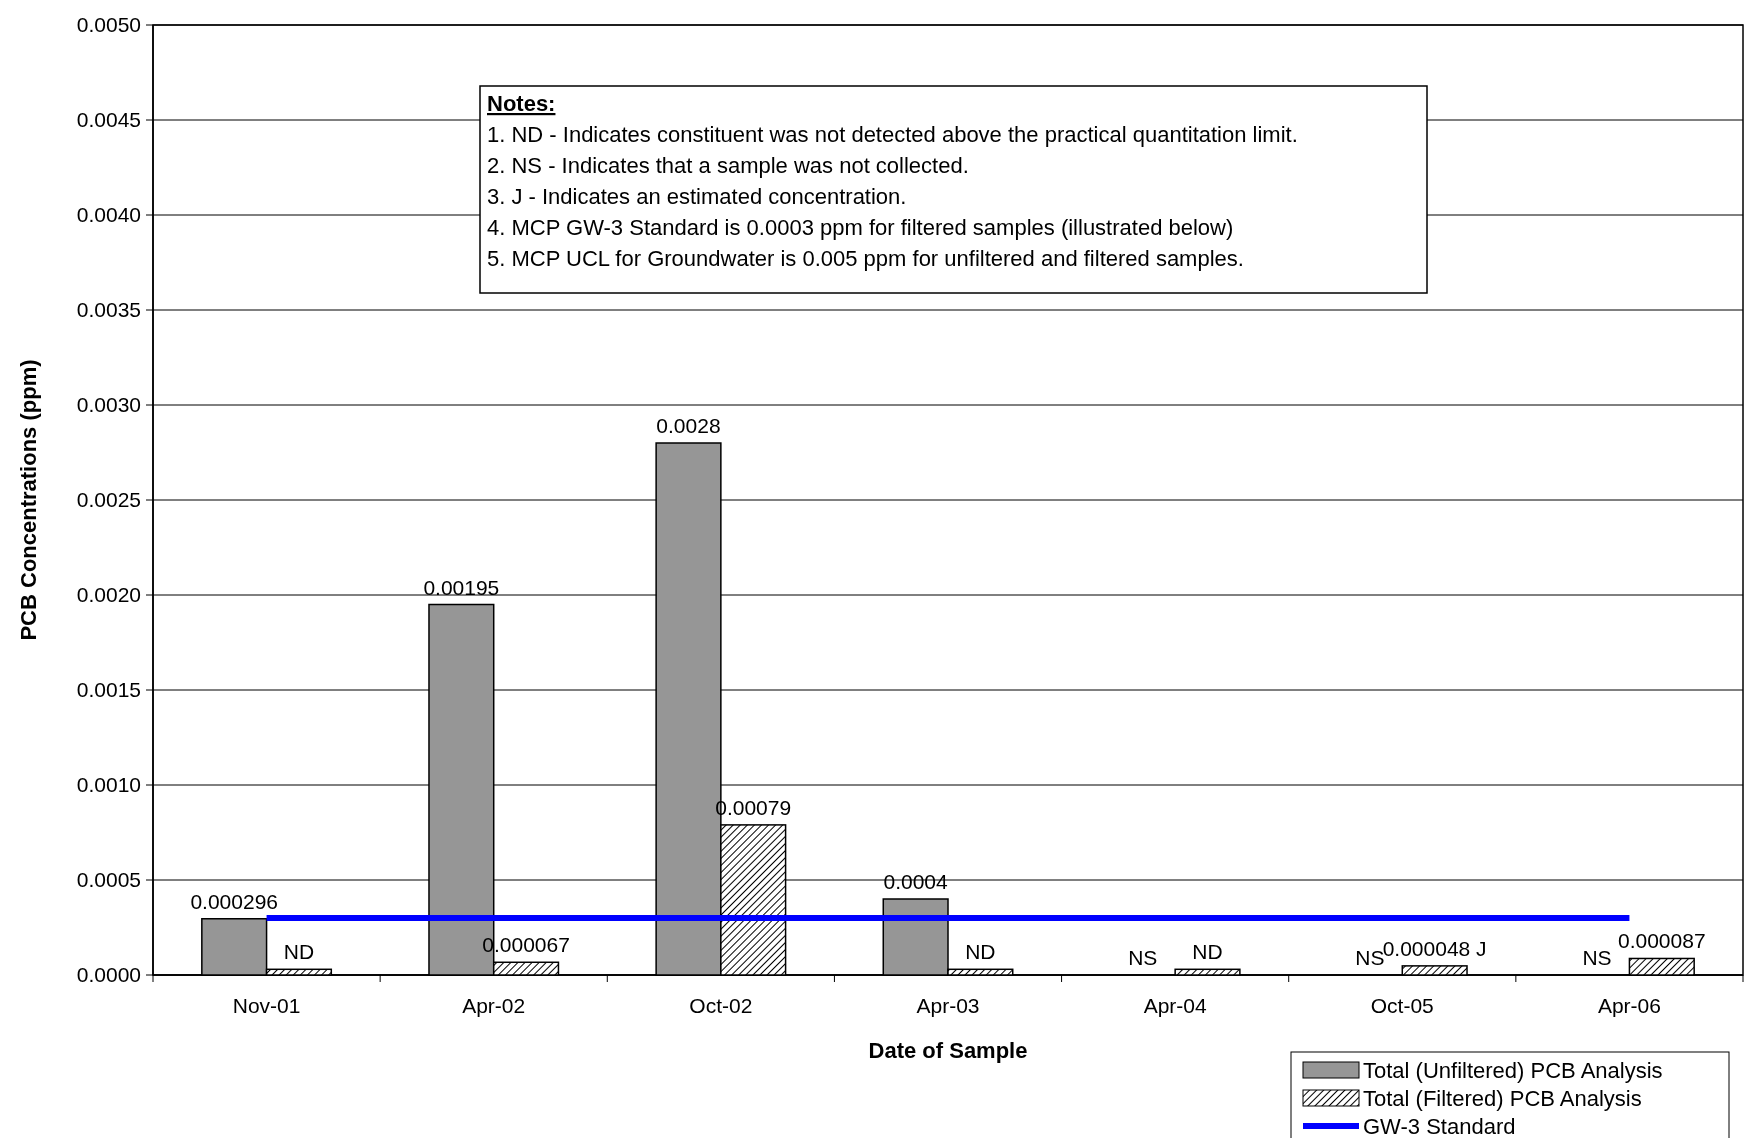  What do you see at coordinates (948, 1050) in the screenshot?
I see `x-axis-title: Date of Sample` at bounding box center [948, 1050].